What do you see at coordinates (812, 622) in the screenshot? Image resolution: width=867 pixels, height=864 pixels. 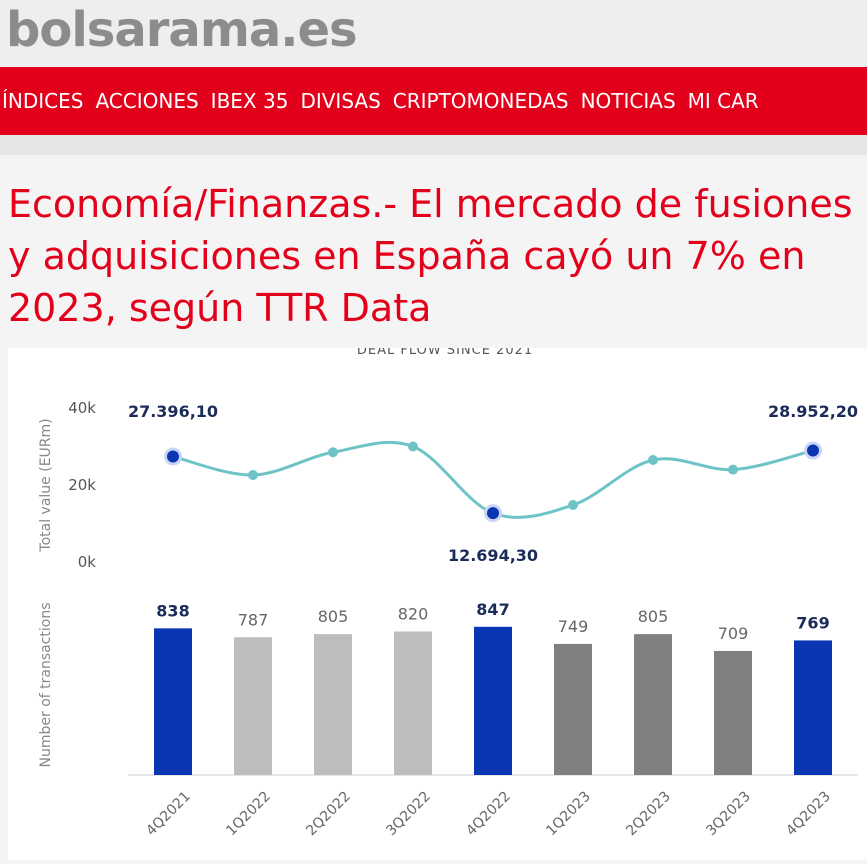 I see `value-label: 769` at bounding box center [812, 622].